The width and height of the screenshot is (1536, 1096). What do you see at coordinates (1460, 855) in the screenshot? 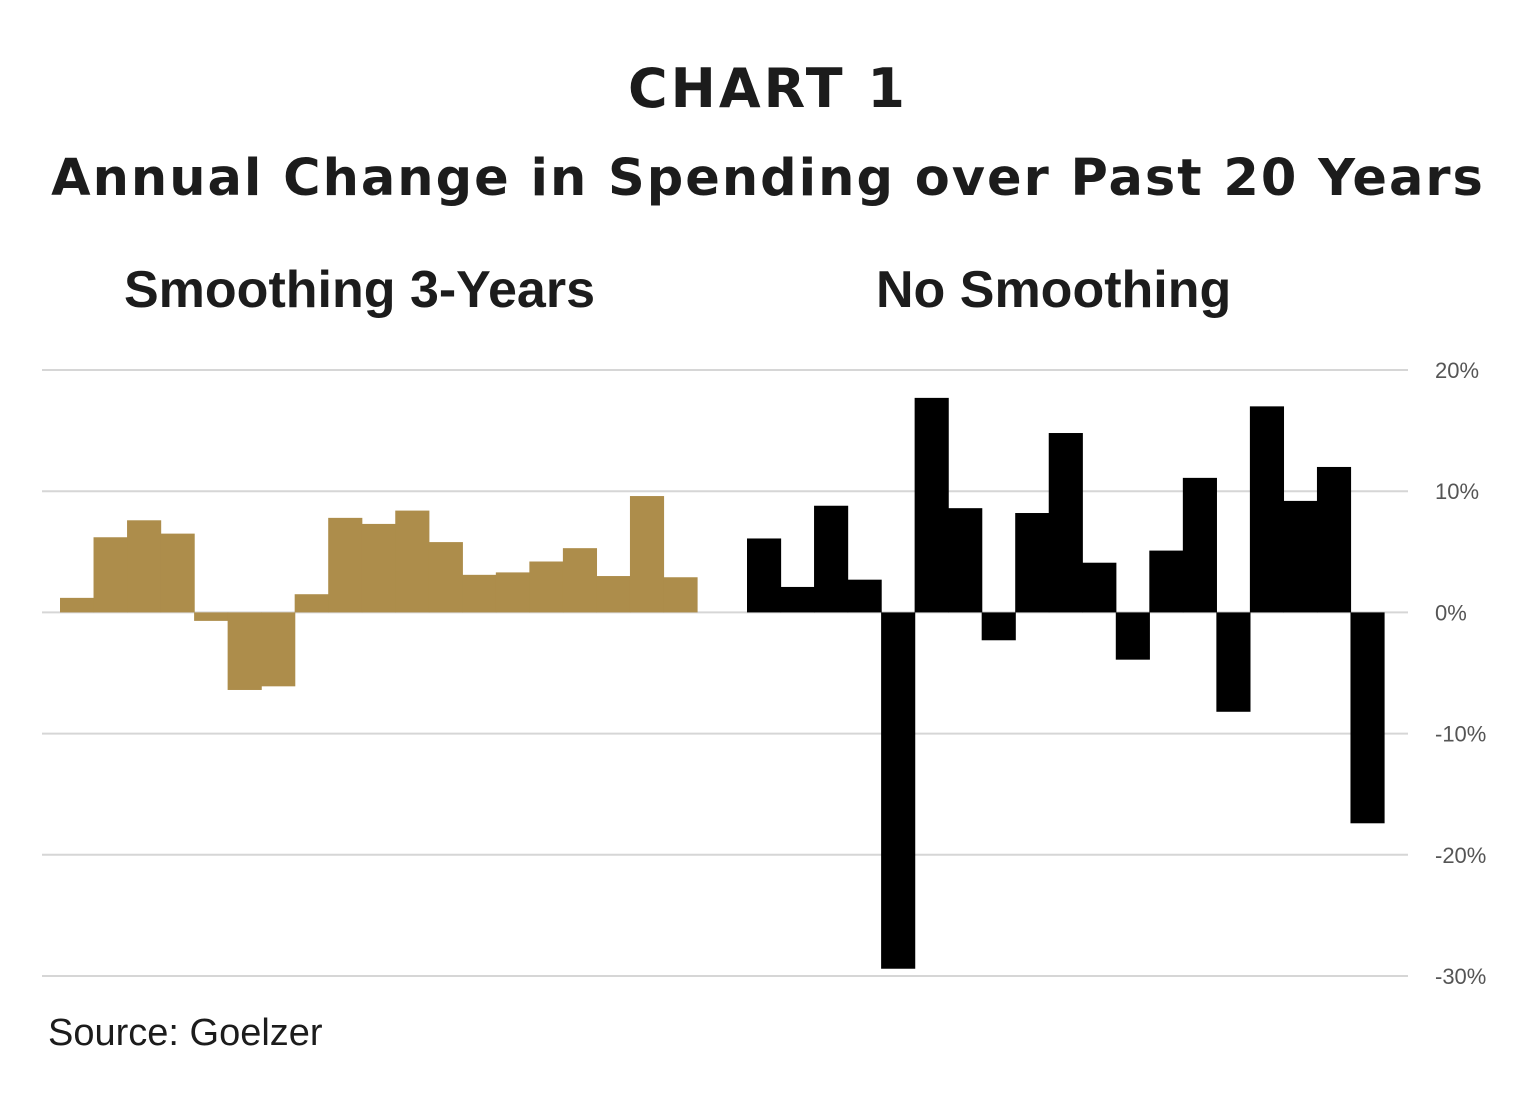
I see `y-tick-label: -20%` at bounding box center [1460, 855].